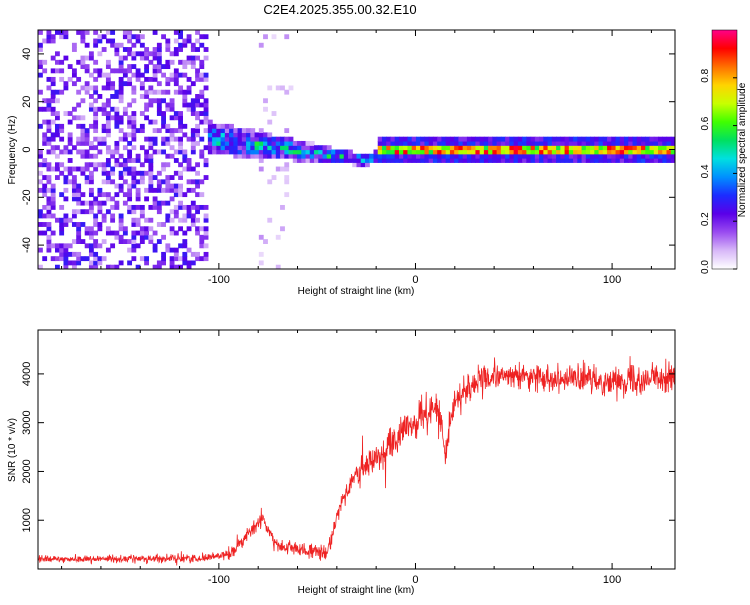 The image size is (750, 605). What do you see at coordinates (724, 149) in the screenshot?
I see `colorbar` at bounding box center [724, 149].